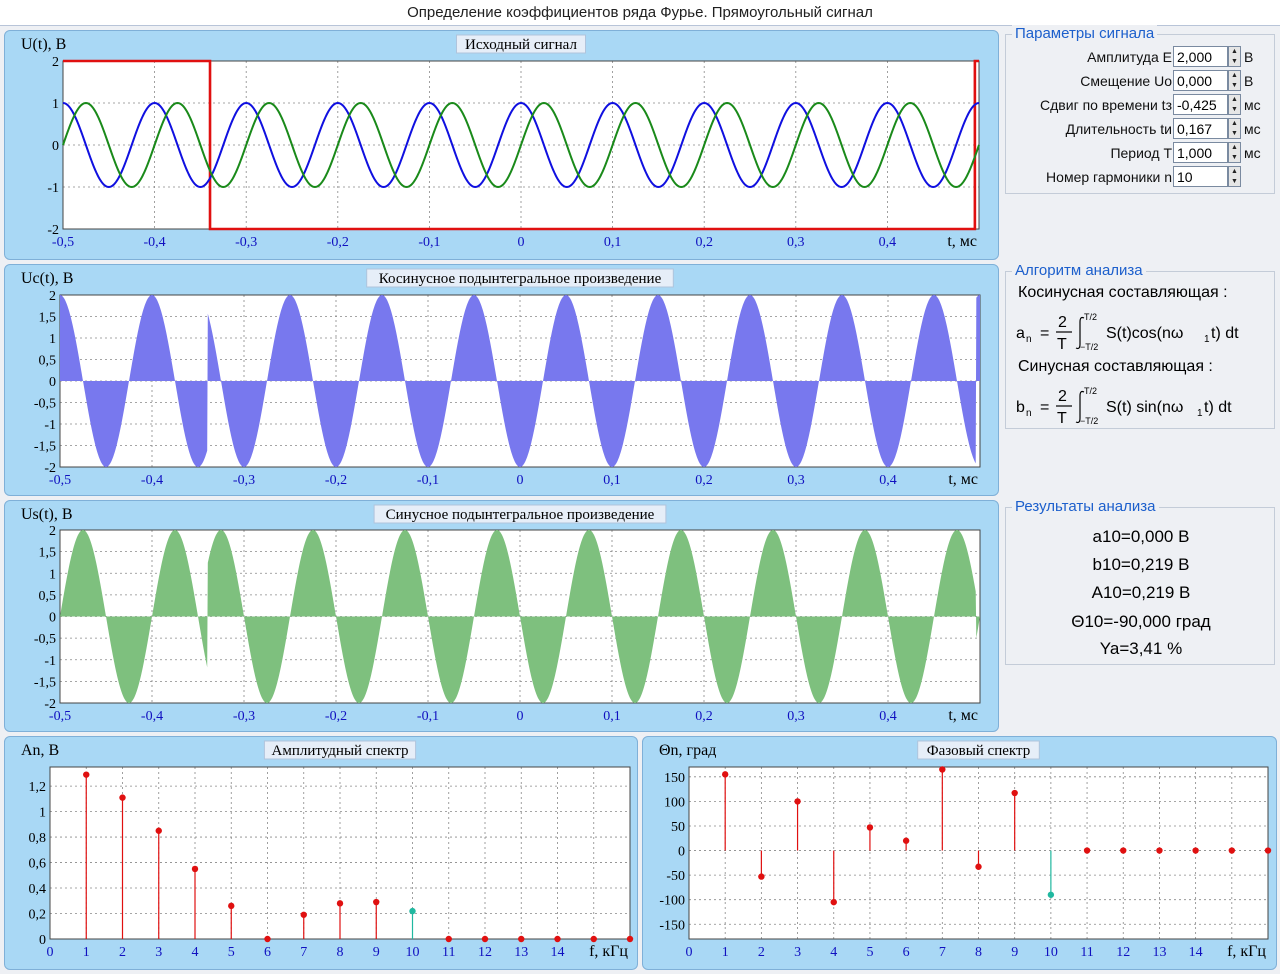 Image resolution: width=1280 pixels, height=974 pixels. What do you see at coordinates (267, 952) in the screenshot?
I see `x-tick-label: 6` at bounding box center [267, 952].